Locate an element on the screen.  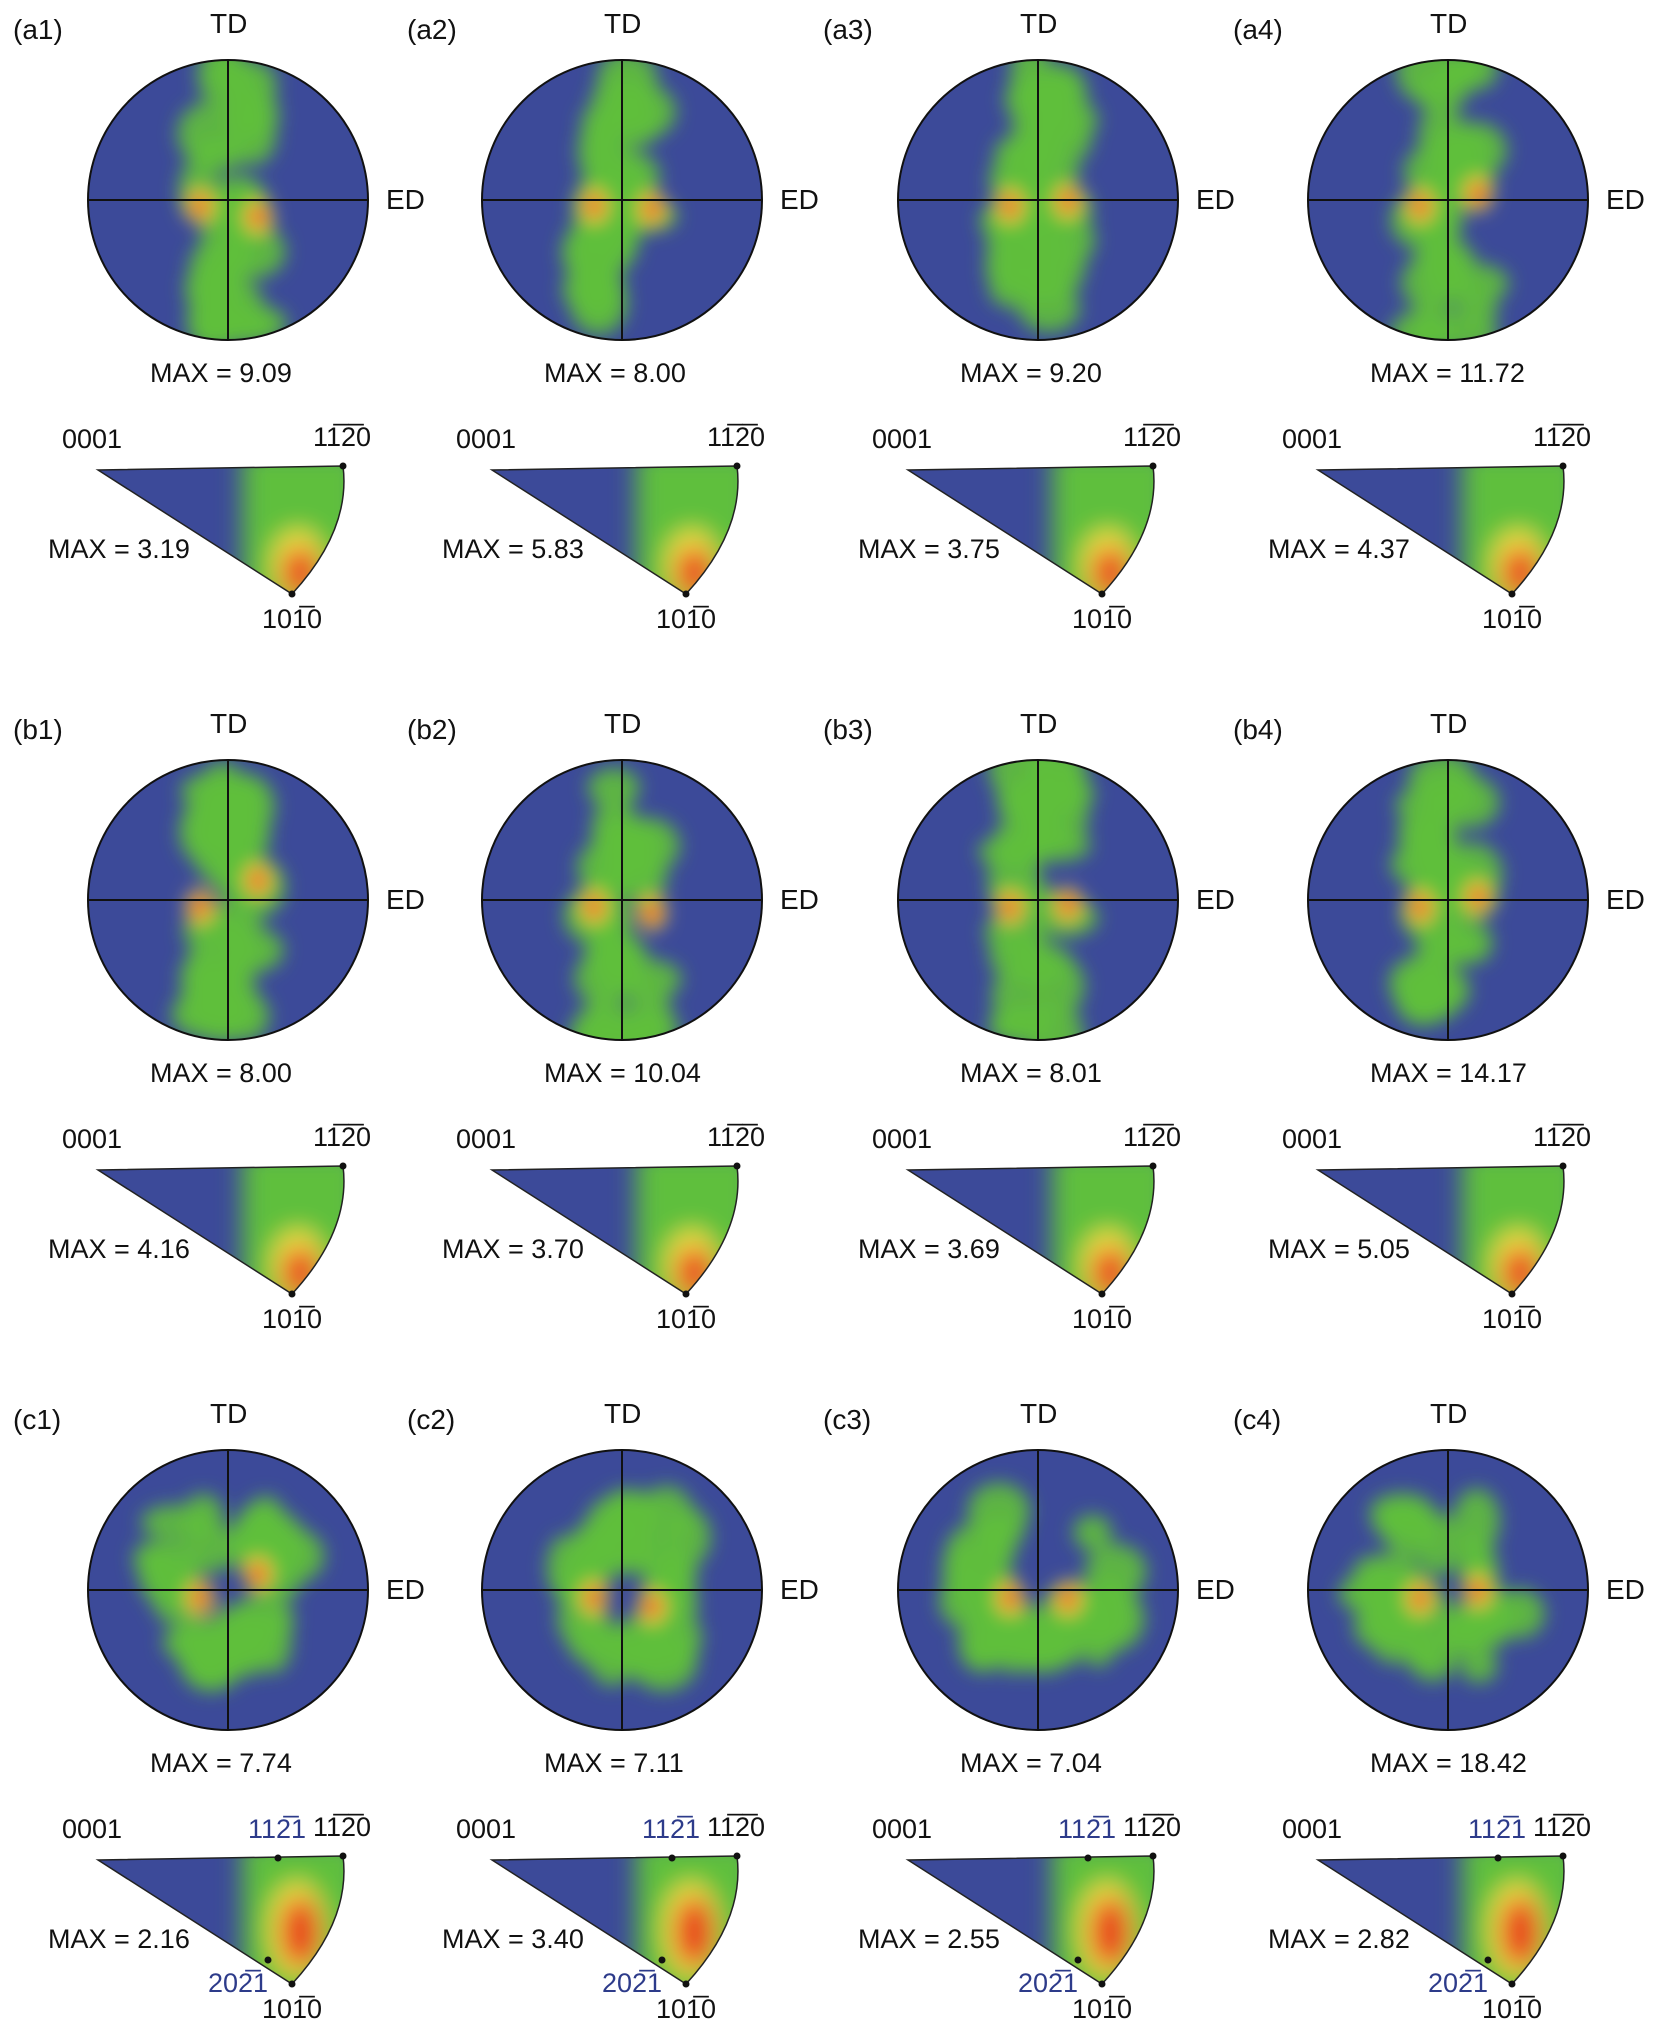
panel-label: (c4) is located at coordinates (1257, 1419).